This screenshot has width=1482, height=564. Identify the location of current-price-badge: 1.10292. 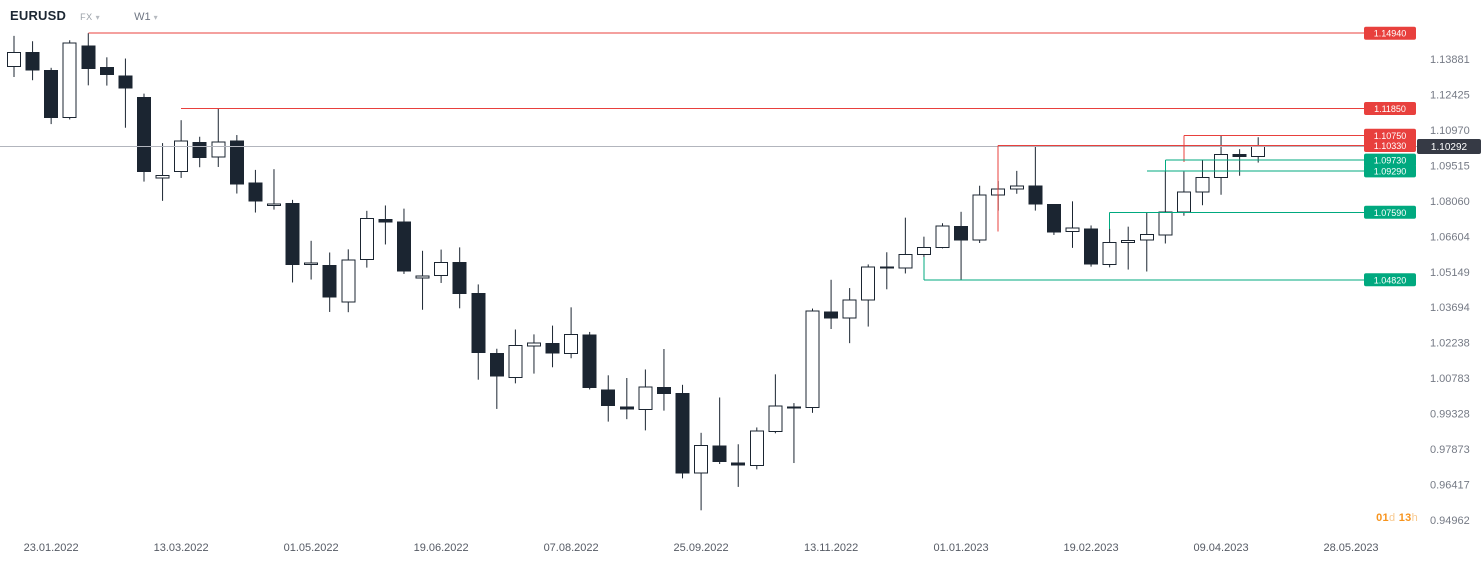
(1449, 146).